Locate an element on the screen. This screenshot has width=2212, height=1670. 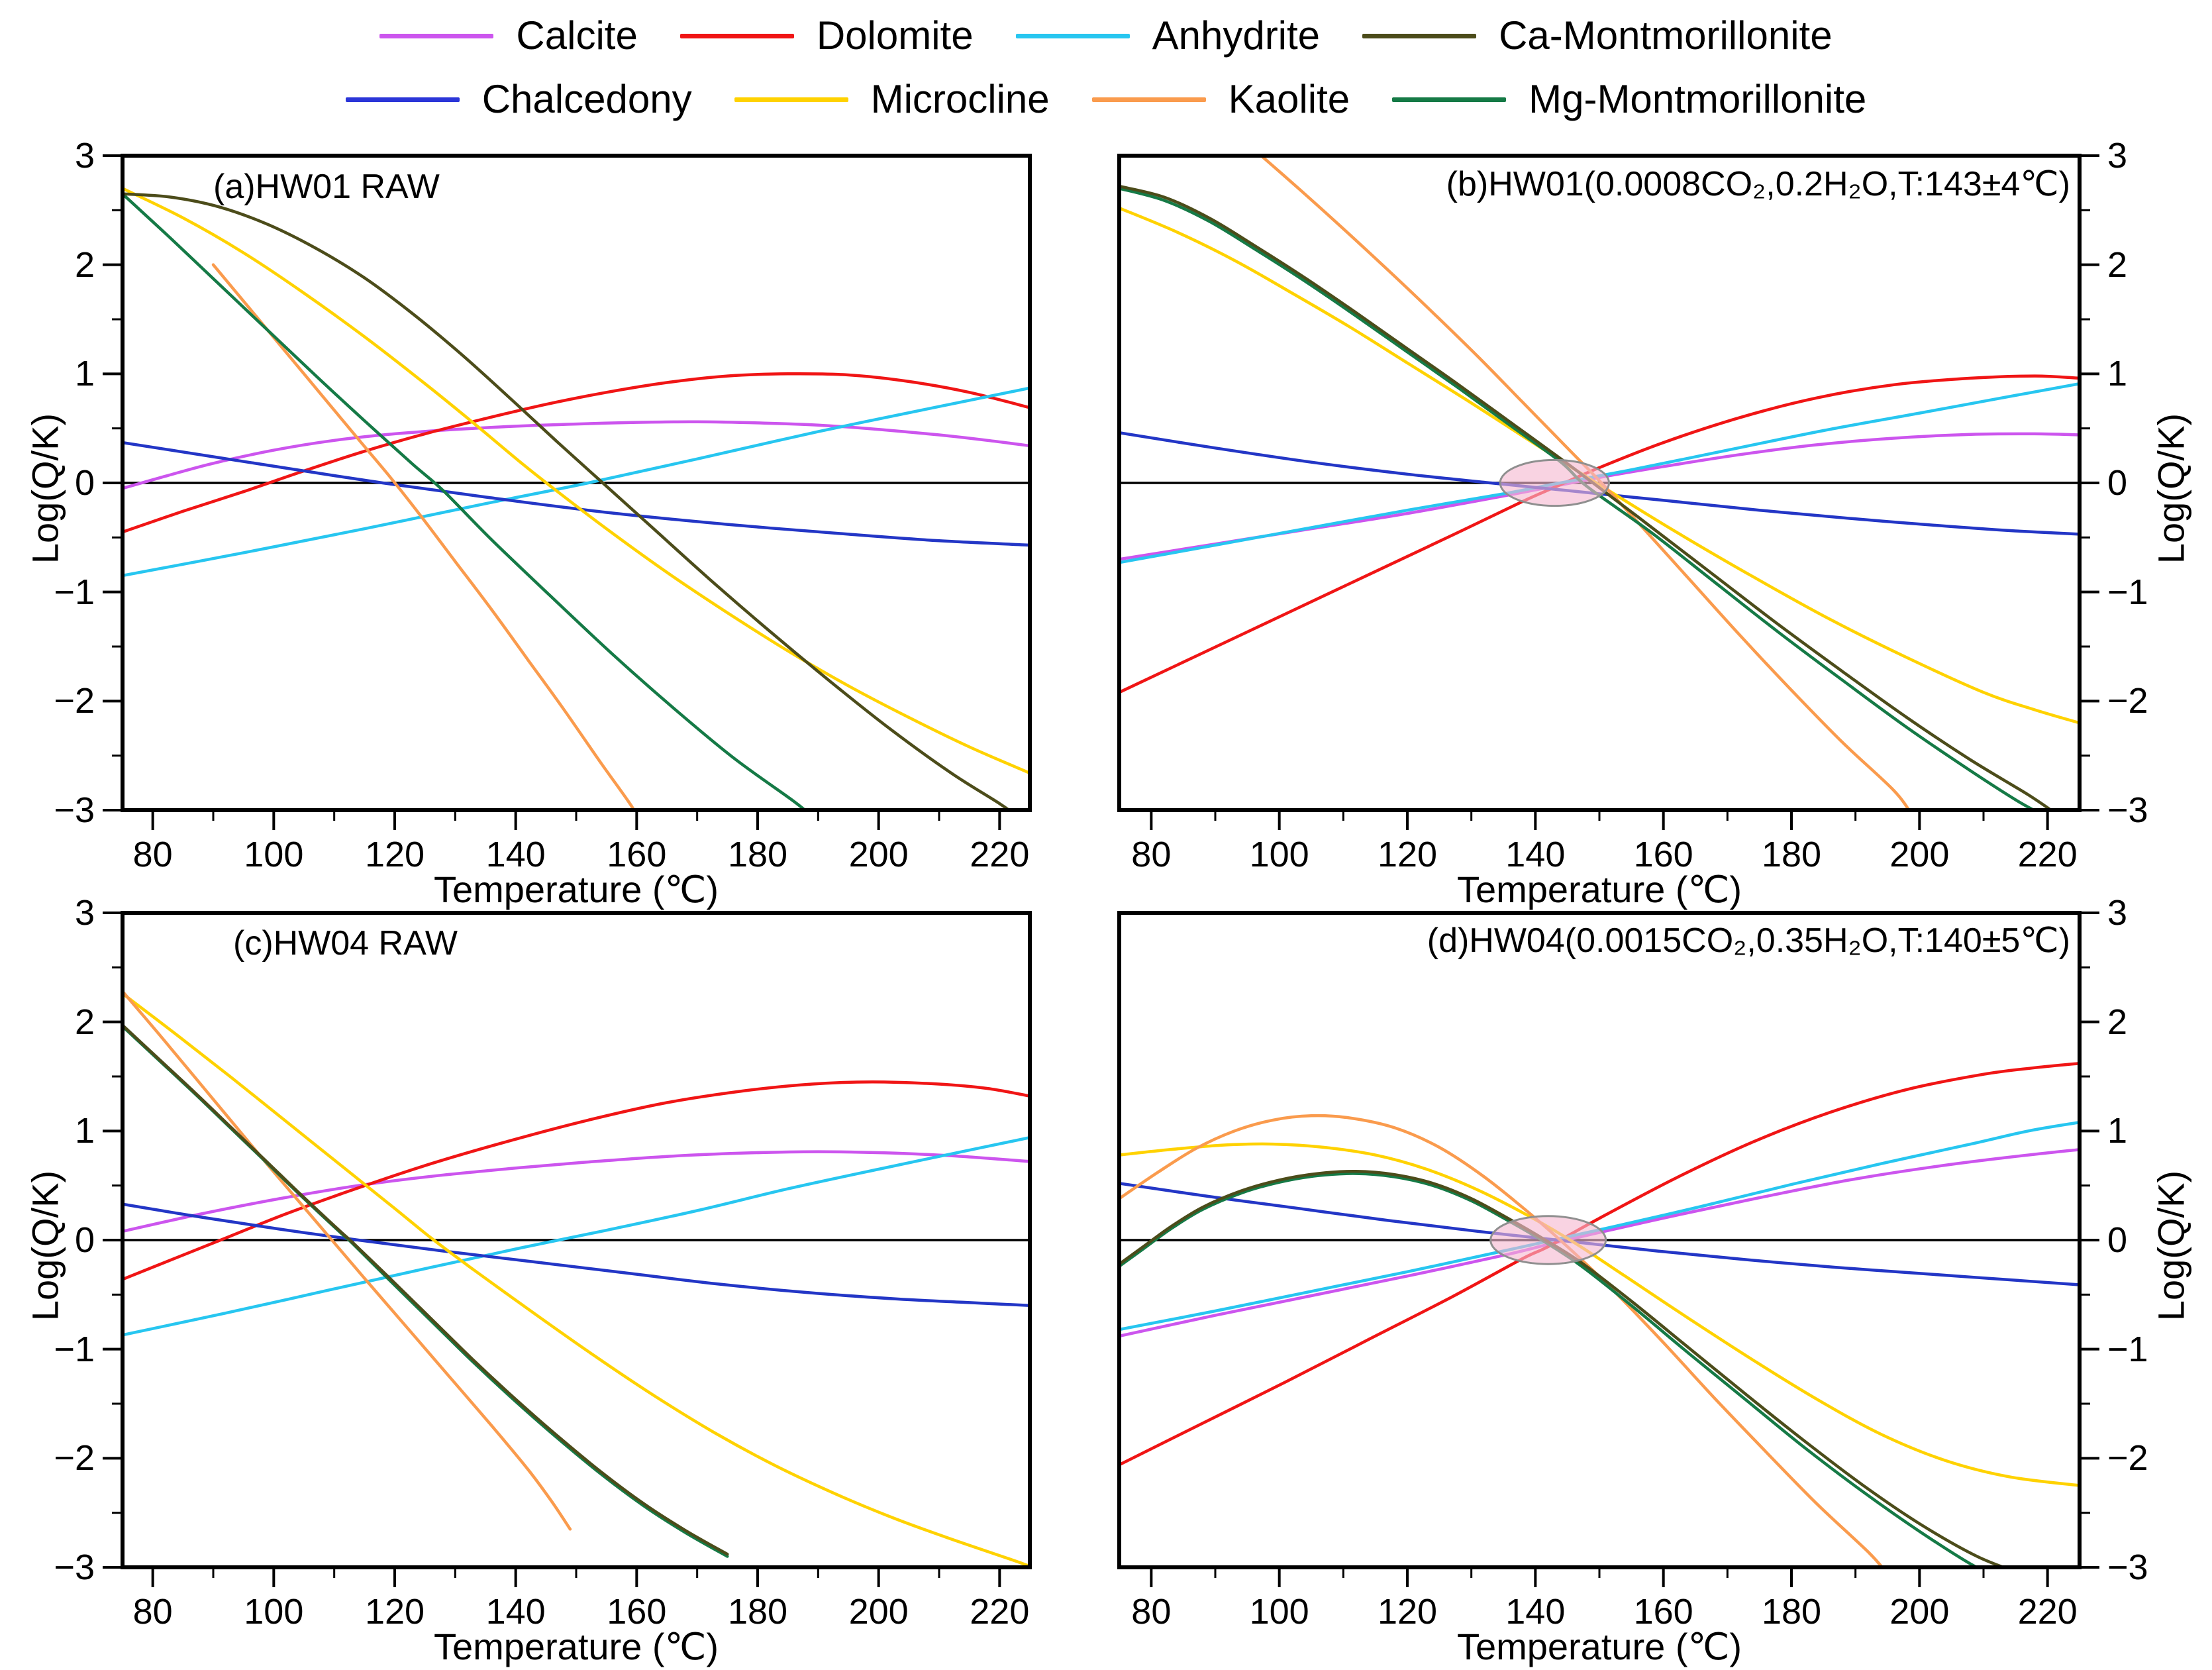
panel-b-title: (b)HW01(0.0008CO₂,0.2H₂O,T:143±4℃) is located at coordinates (1758, 184).